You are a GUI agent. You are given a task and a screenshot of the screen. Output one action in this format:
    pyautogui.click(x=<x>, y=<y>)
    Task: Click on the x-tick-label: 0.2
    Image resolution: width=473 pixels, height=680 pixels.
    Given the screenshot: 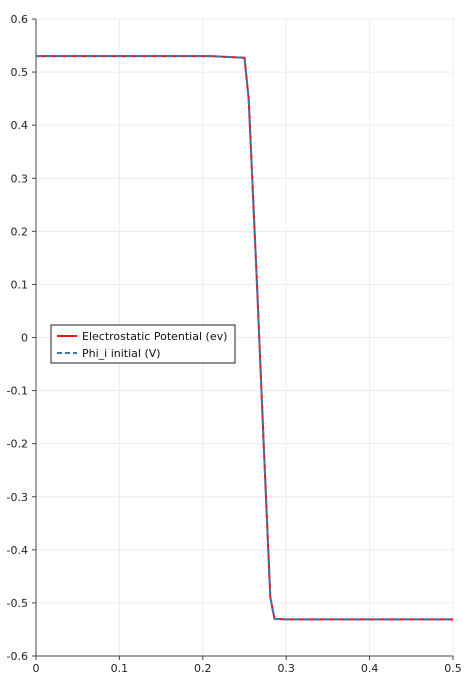 What is the action you would take?
    pyautogui.click(x=203, y=668)
    